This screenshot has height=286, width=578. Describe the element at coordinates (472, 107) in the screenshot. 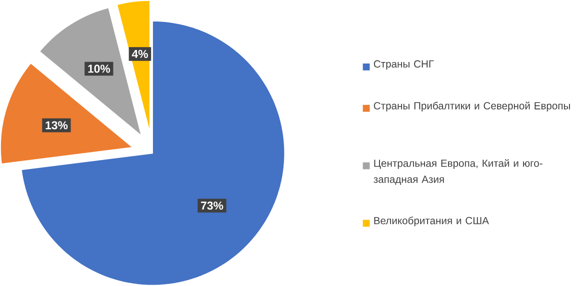

I see `legend-label: Страны Прибалтики и Северной Европы` at that location.